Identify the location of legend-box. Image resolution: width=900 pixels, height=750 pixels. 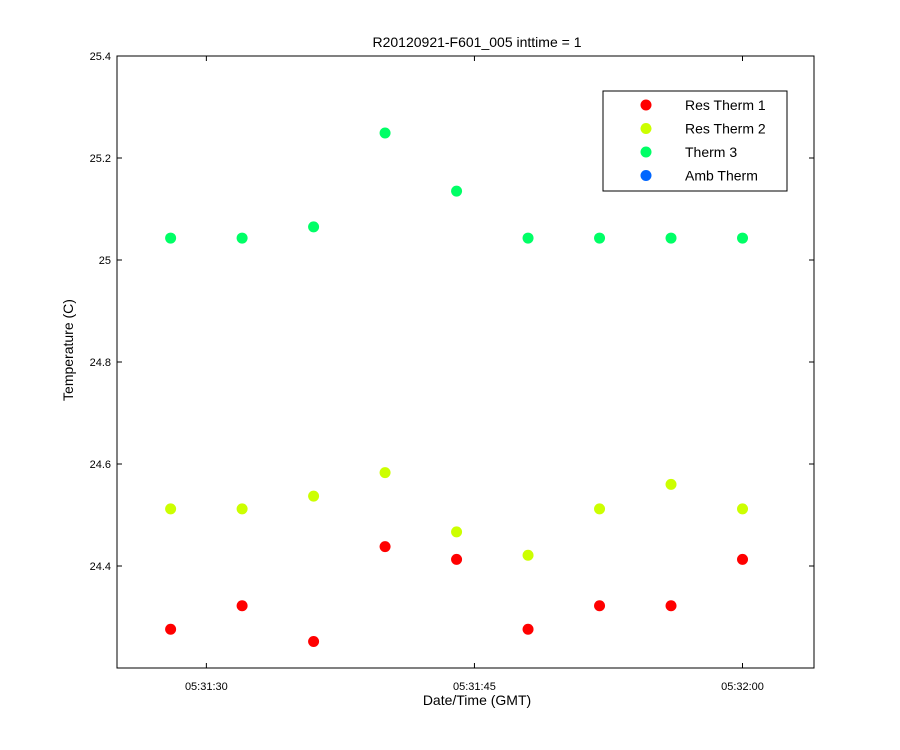
(695, 141).